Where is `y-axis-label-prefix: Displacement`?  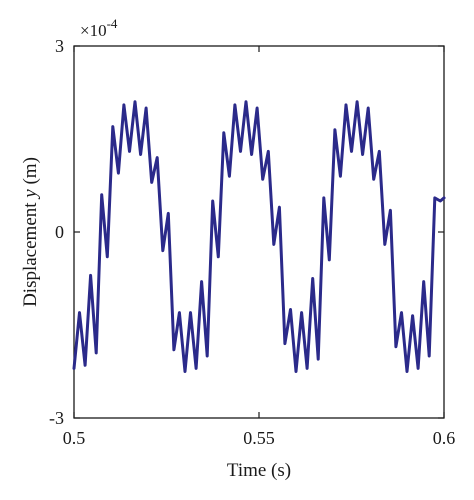 y-axis-label-prefix: Displacement is located at coordinates (30, 252).